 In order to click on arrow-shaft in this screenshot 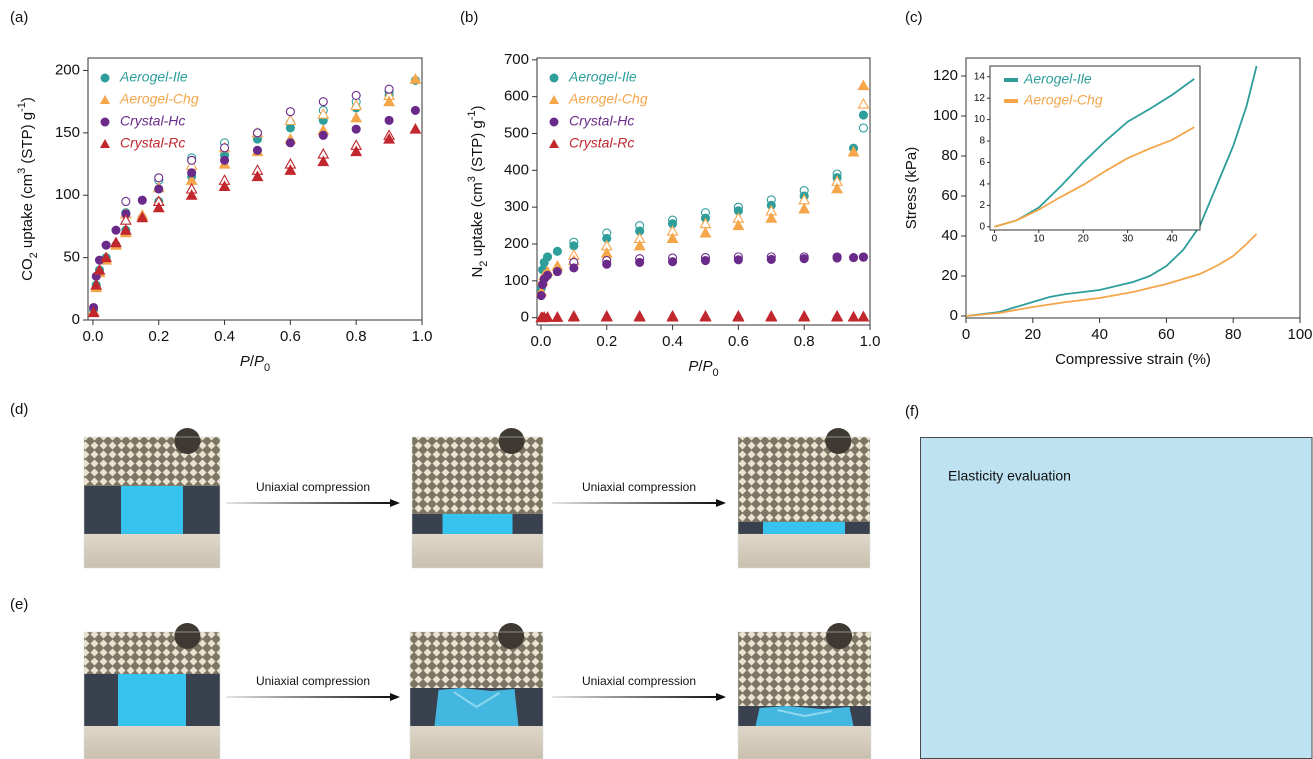, I will do `click(634, 503)`.